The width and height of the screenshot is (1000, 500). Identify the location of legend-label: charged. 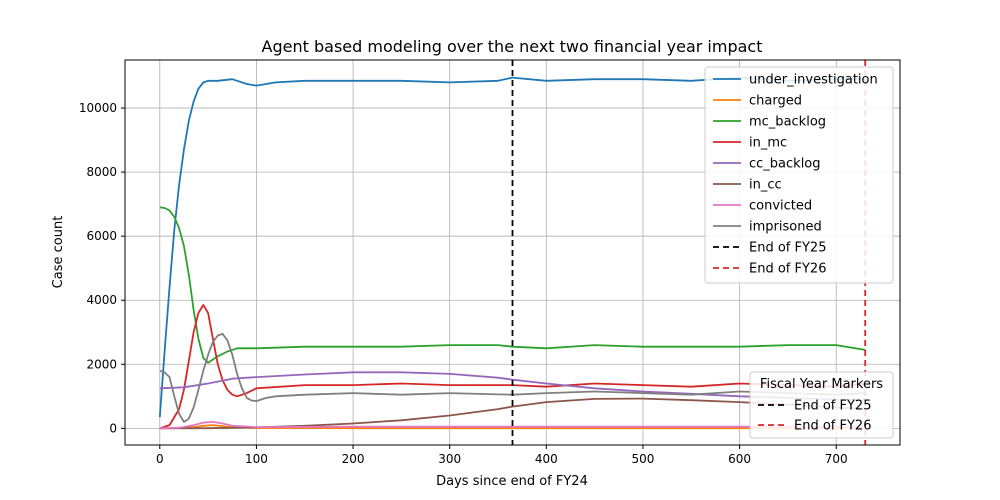
(775, 101).